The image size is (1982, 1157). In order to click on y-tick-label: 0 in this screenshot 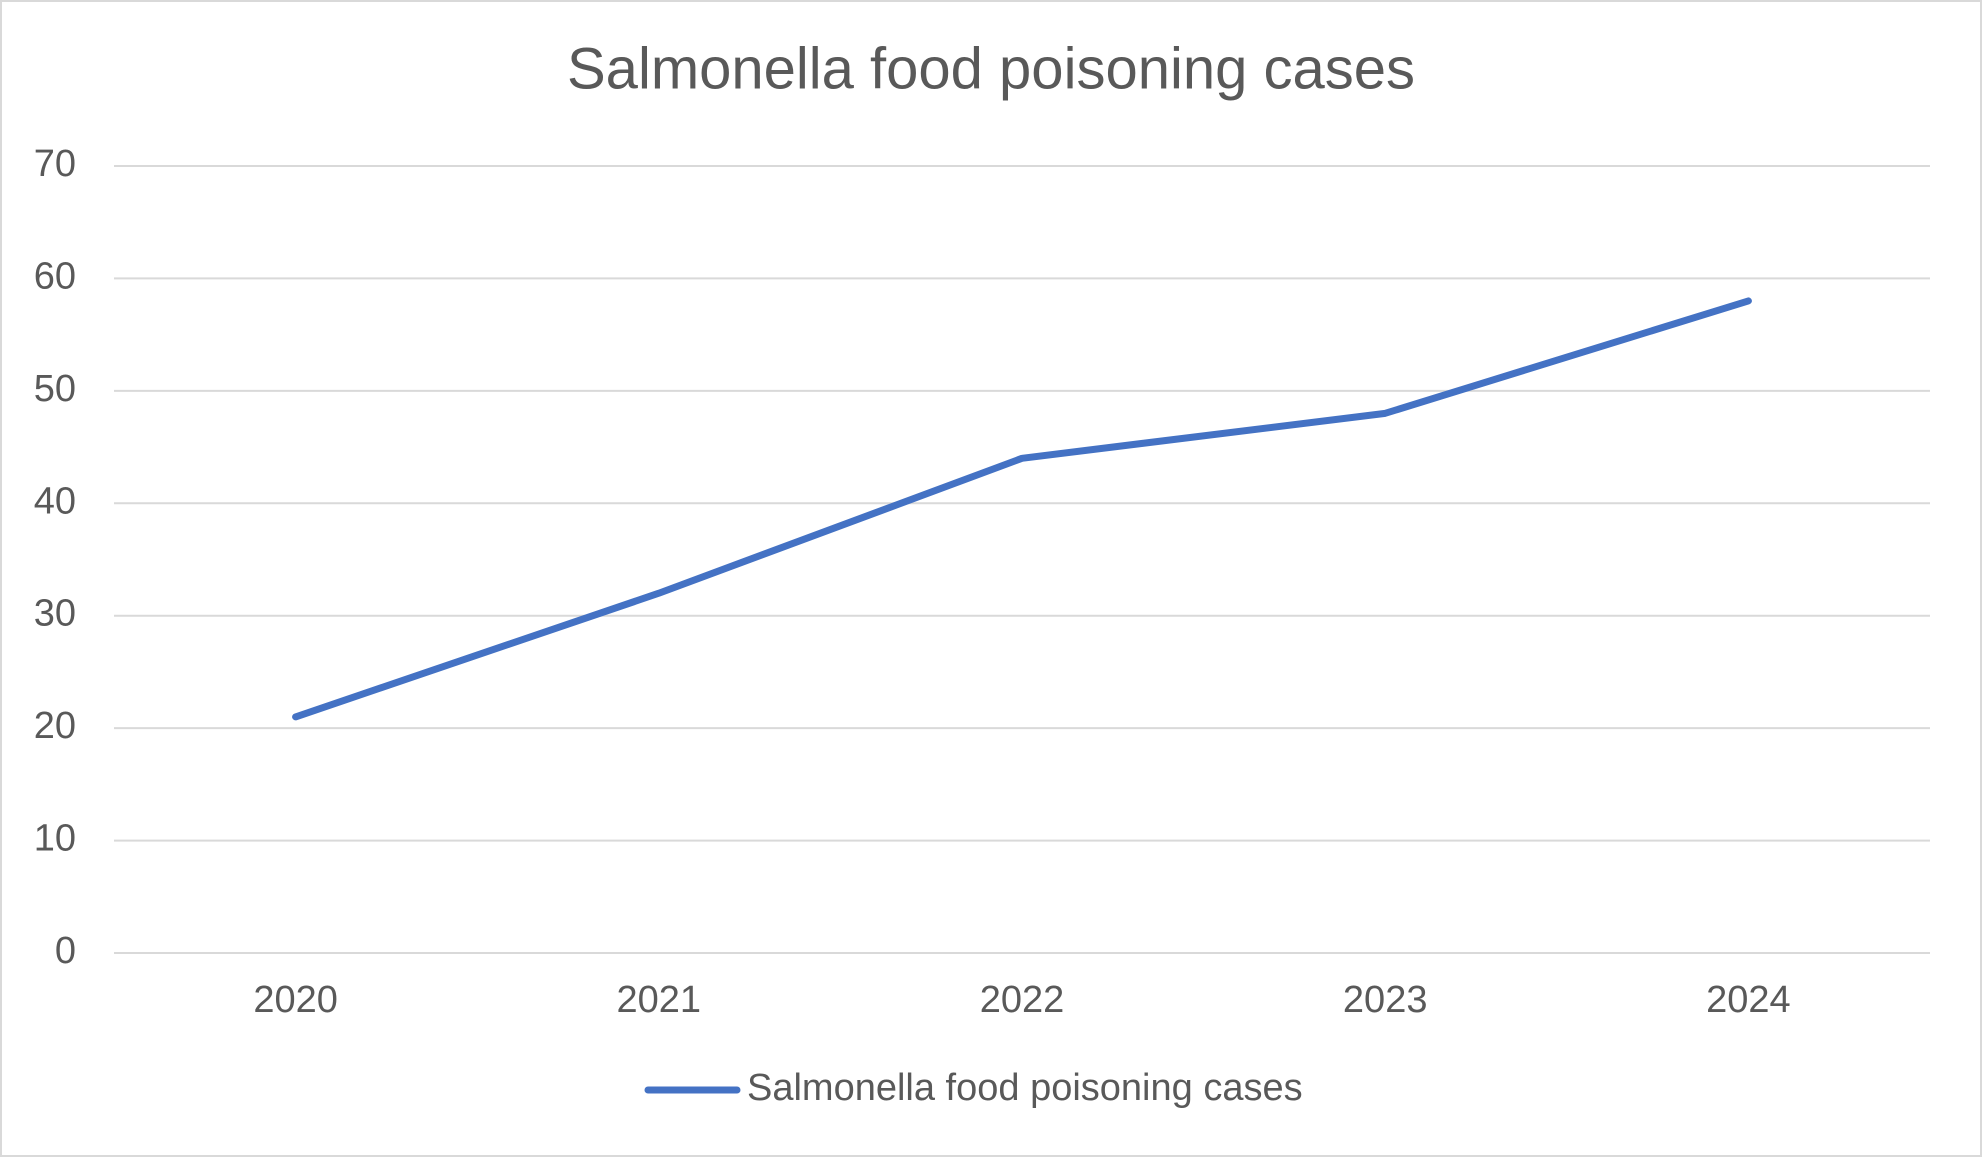, I will do `click(65, 951)`.